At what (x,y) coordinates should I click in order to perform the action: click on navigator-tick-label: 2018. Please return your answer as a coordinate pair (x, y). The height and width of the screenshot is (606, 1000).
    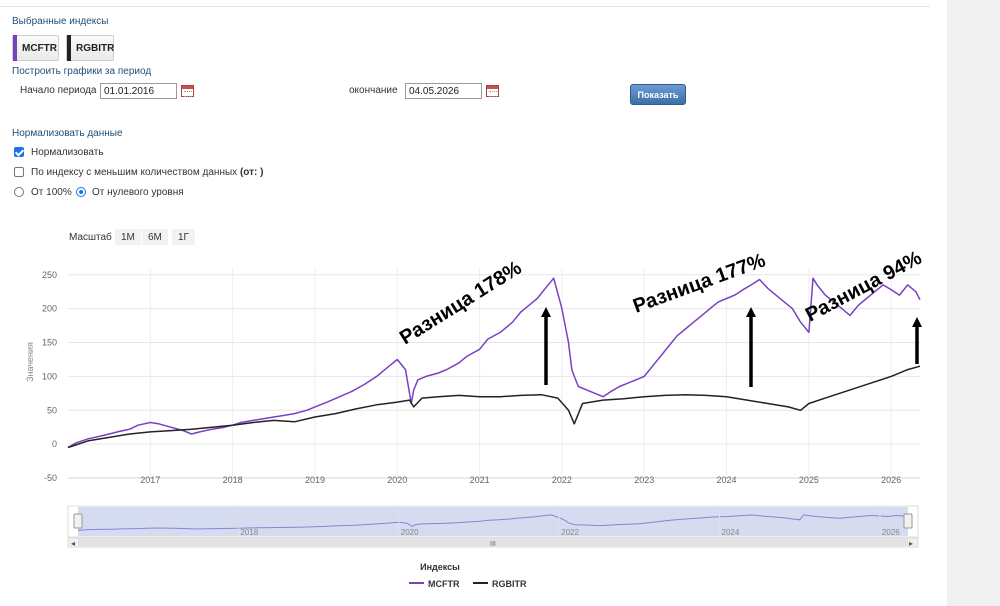
    Looking at the image, I should click on (249, 532).